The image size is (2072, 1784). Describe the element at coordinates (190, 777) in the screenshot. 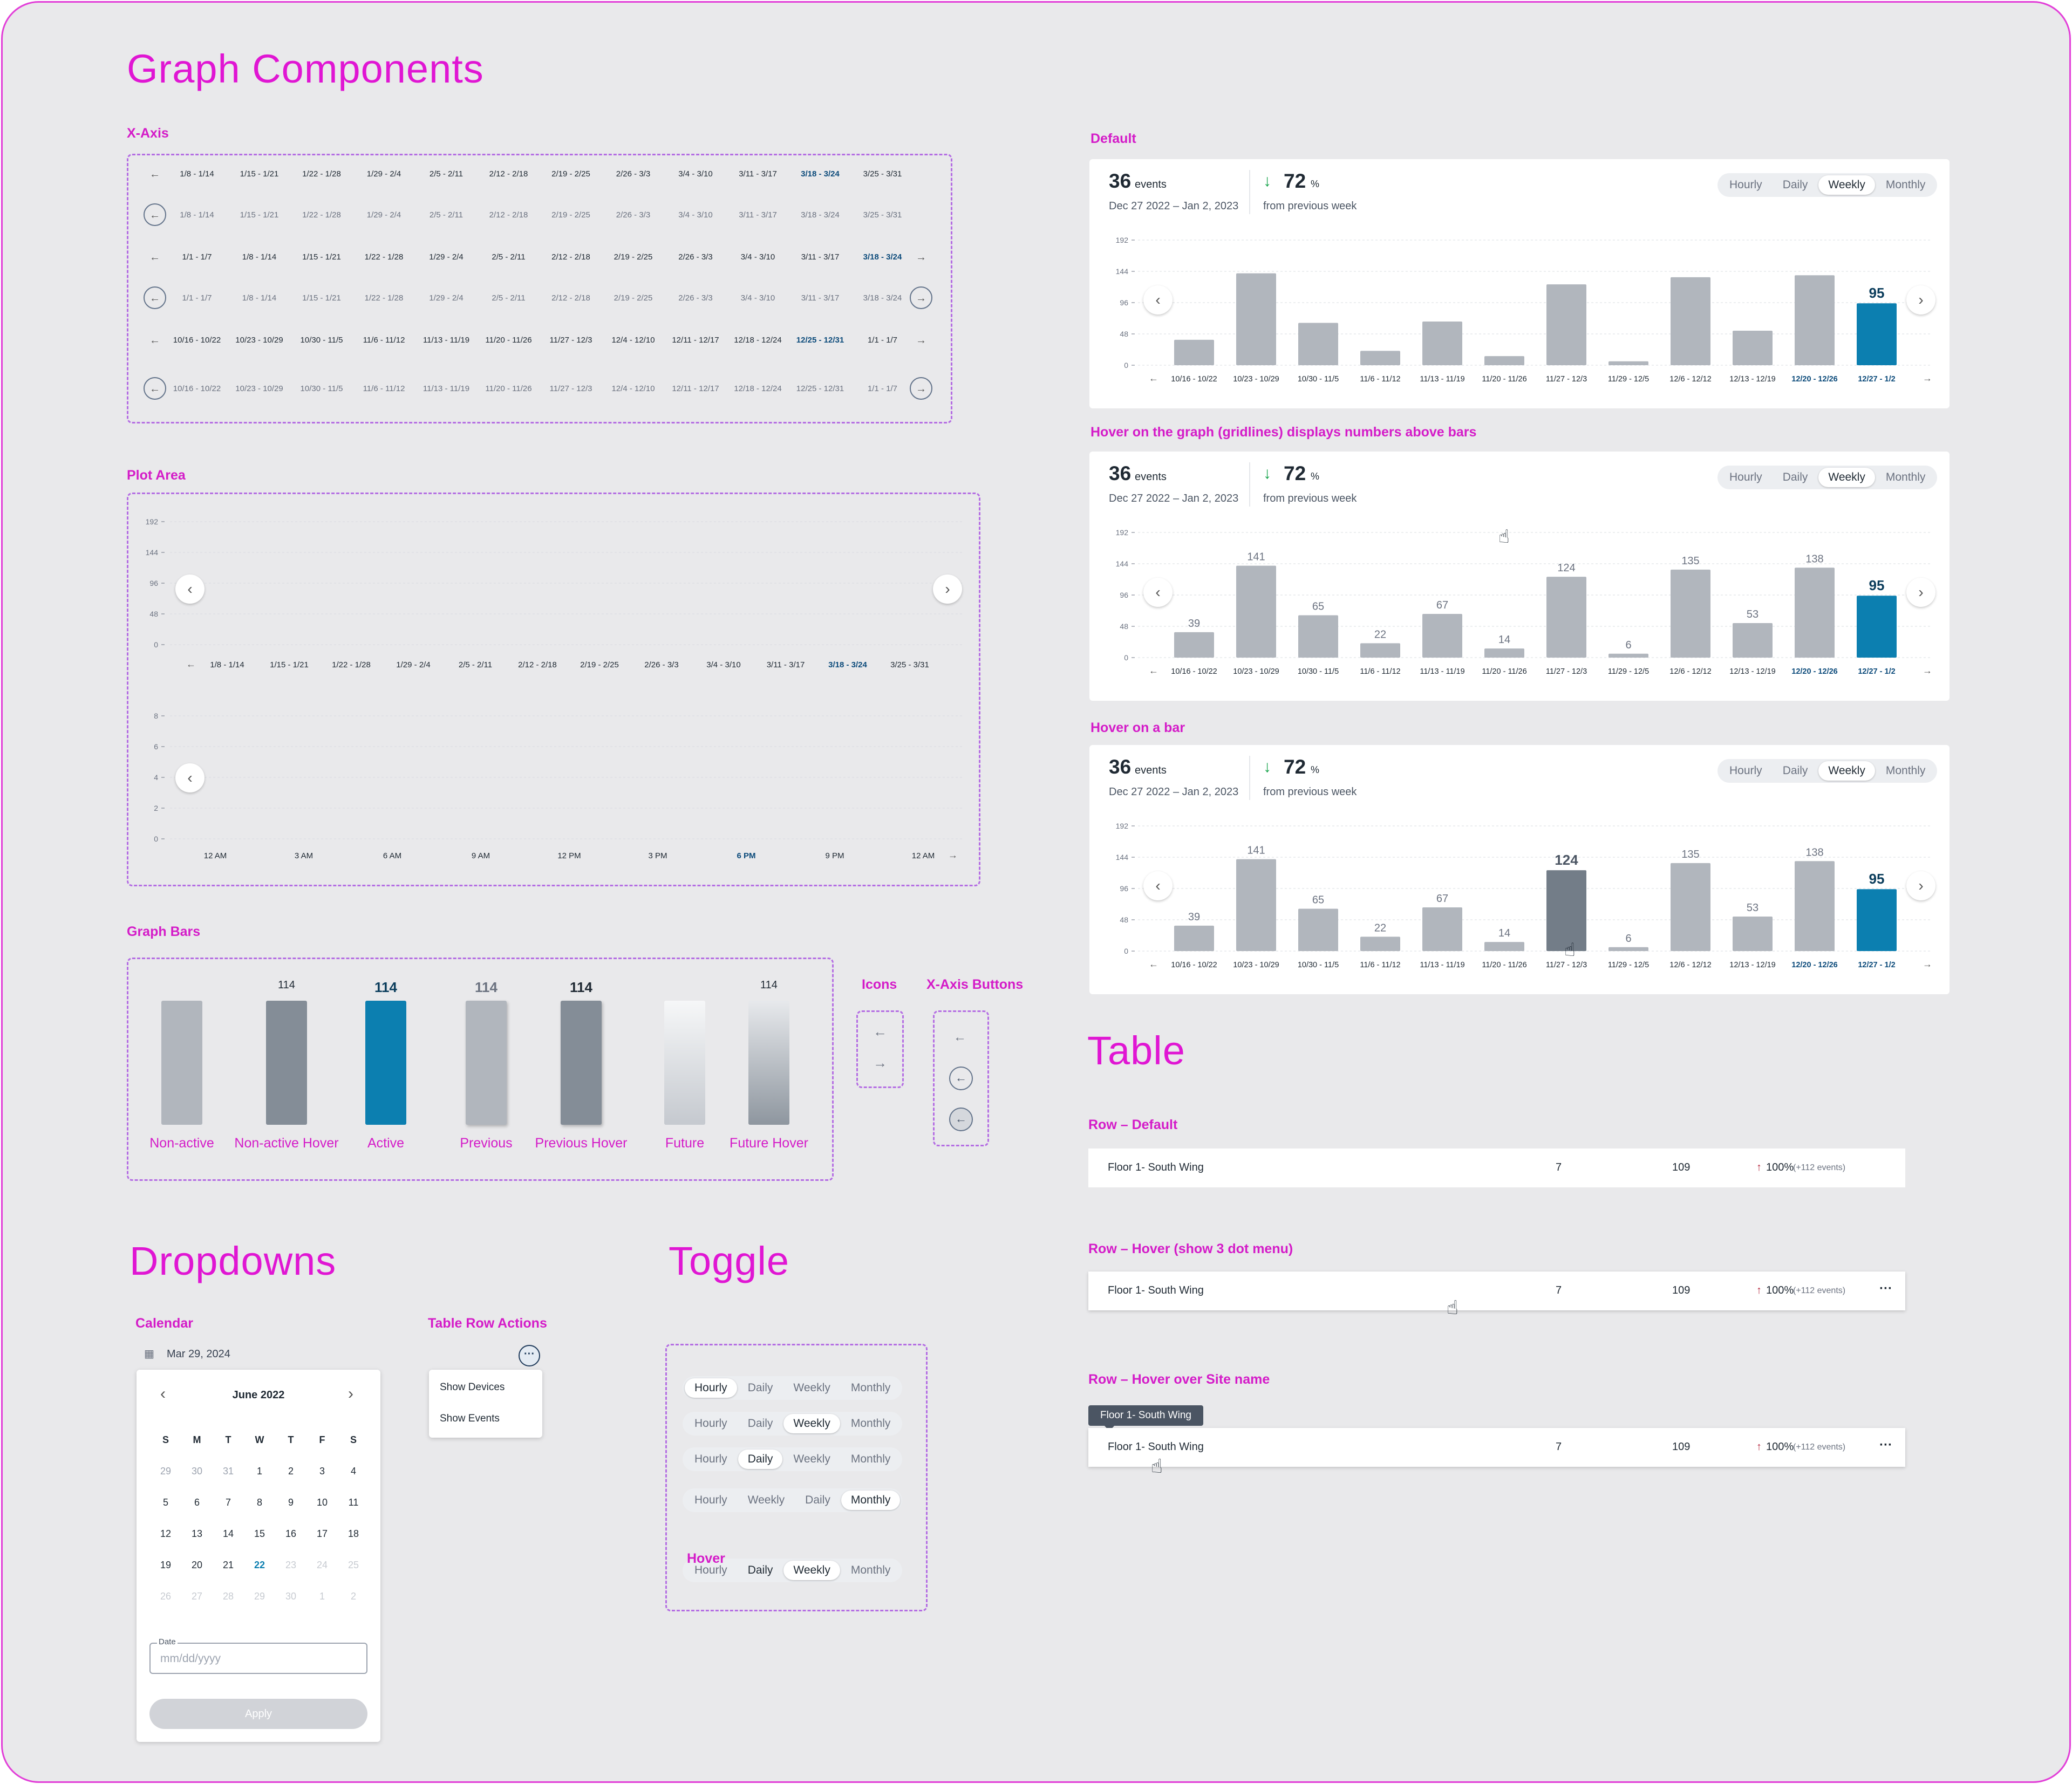

I see `plot-hourly-prev-button: ‹` at that location.